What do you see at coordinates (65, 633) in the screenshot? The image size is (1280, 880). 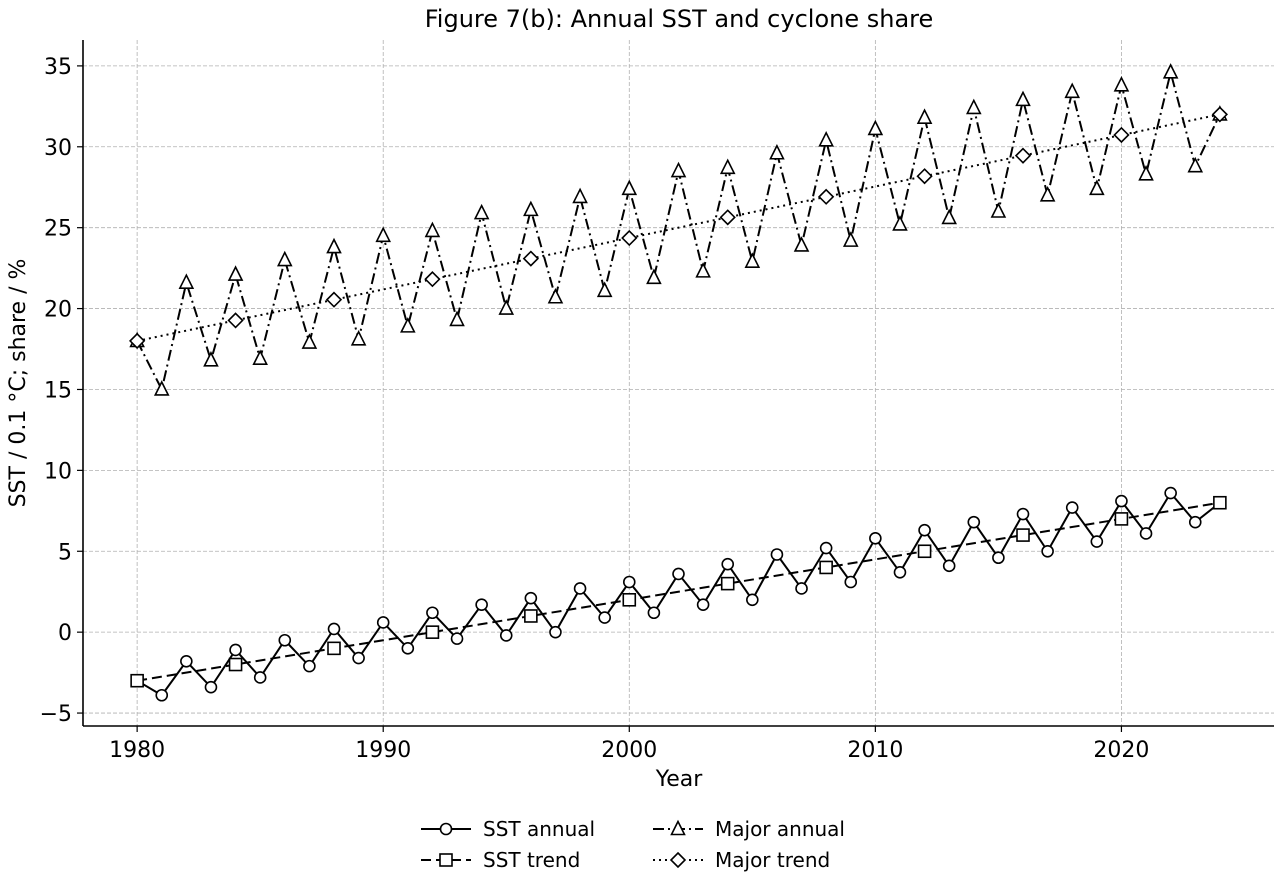 I see `y-tick-label: 0` at bounding box center [65, 633].